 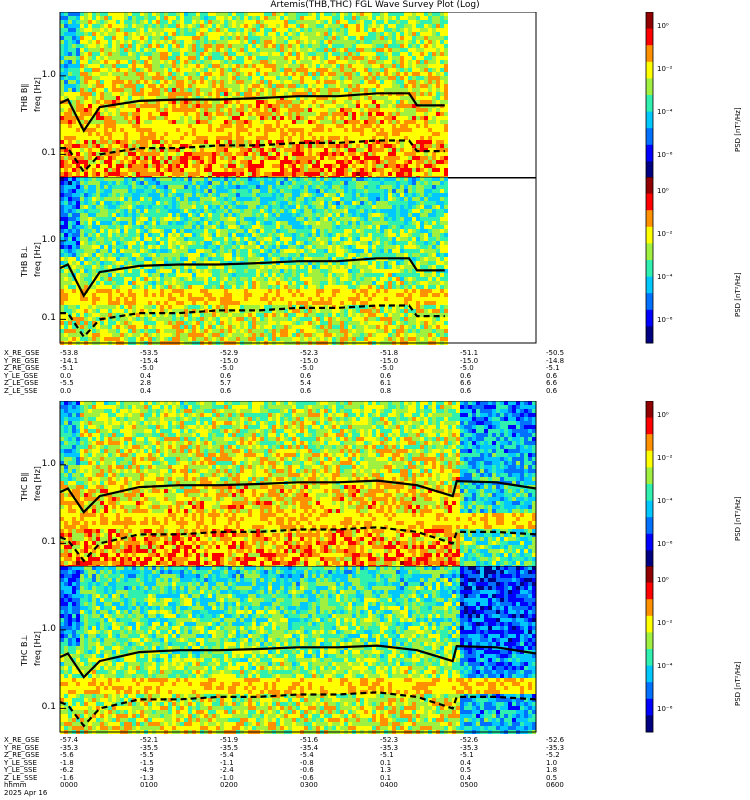 I want to click on orbit-thc-value: -2.4, so click(x=227, y=770).